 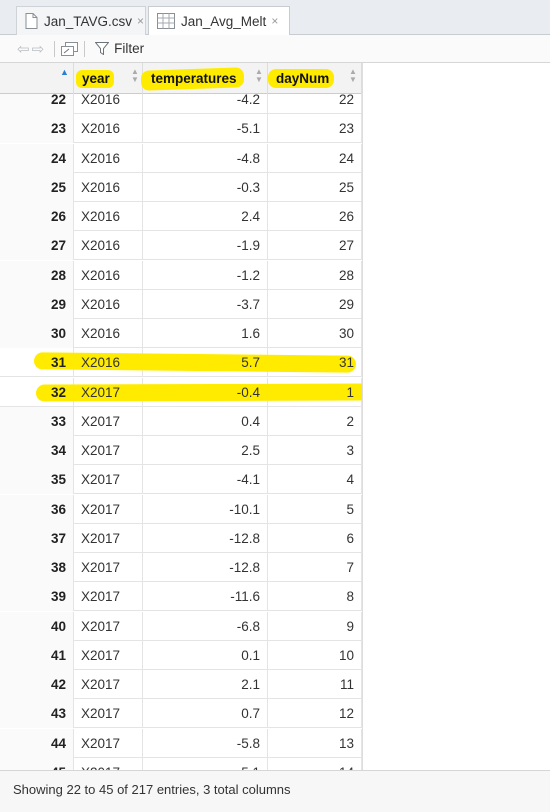 I want to click on row-number: 44, so click(x=37, y=743).